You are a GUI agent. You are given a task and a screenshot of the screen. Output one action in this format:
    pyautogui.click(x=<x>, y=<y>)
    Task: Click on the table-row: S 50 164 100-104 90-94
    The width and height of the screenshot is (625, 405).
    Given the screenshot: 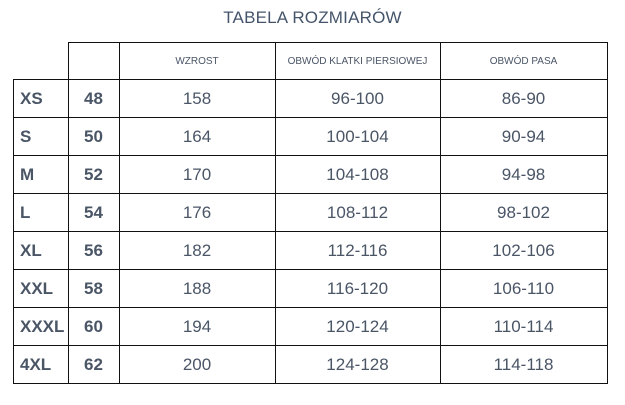 What is the action you would take?
    pyautogui.click(x=310, y=136)
    